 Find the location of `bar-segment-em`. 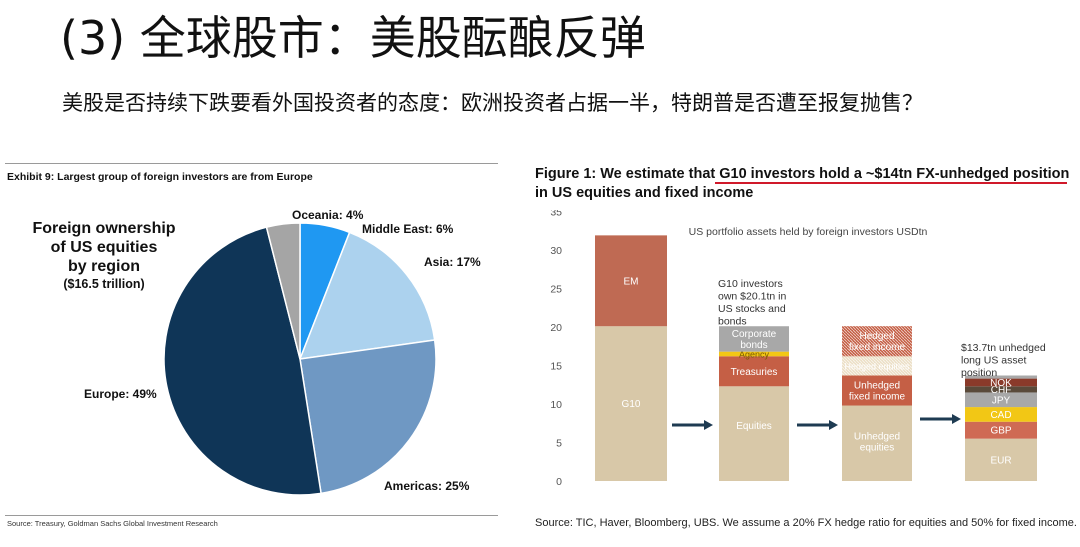

bar-segment-em is located at coordinates (631, 281).